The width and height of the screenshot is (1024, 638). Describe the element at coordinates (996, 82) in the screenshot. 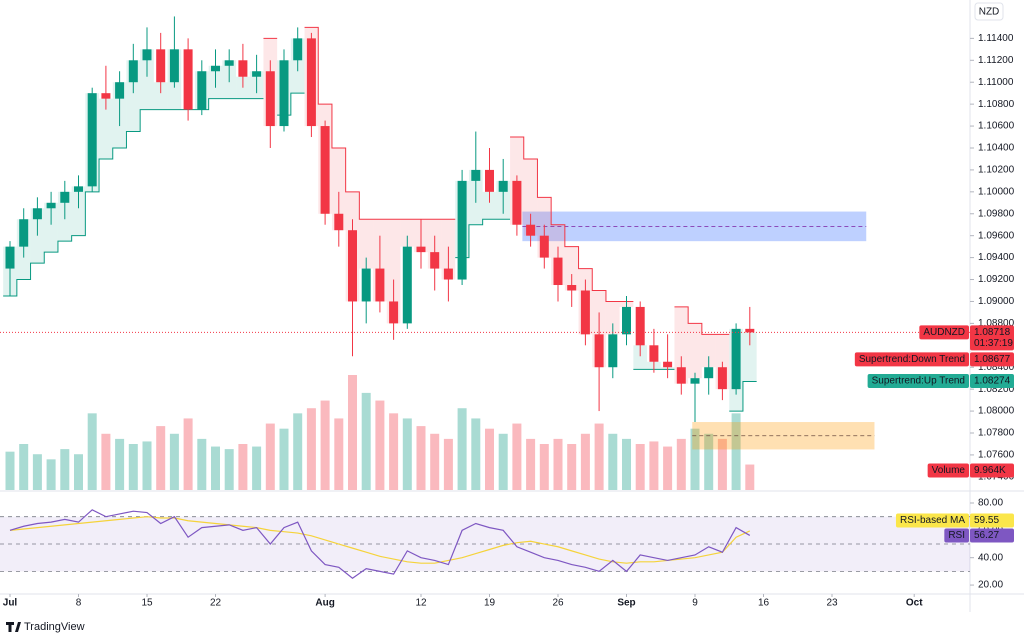

I see `price-tick-label: 1.11000` at that location.